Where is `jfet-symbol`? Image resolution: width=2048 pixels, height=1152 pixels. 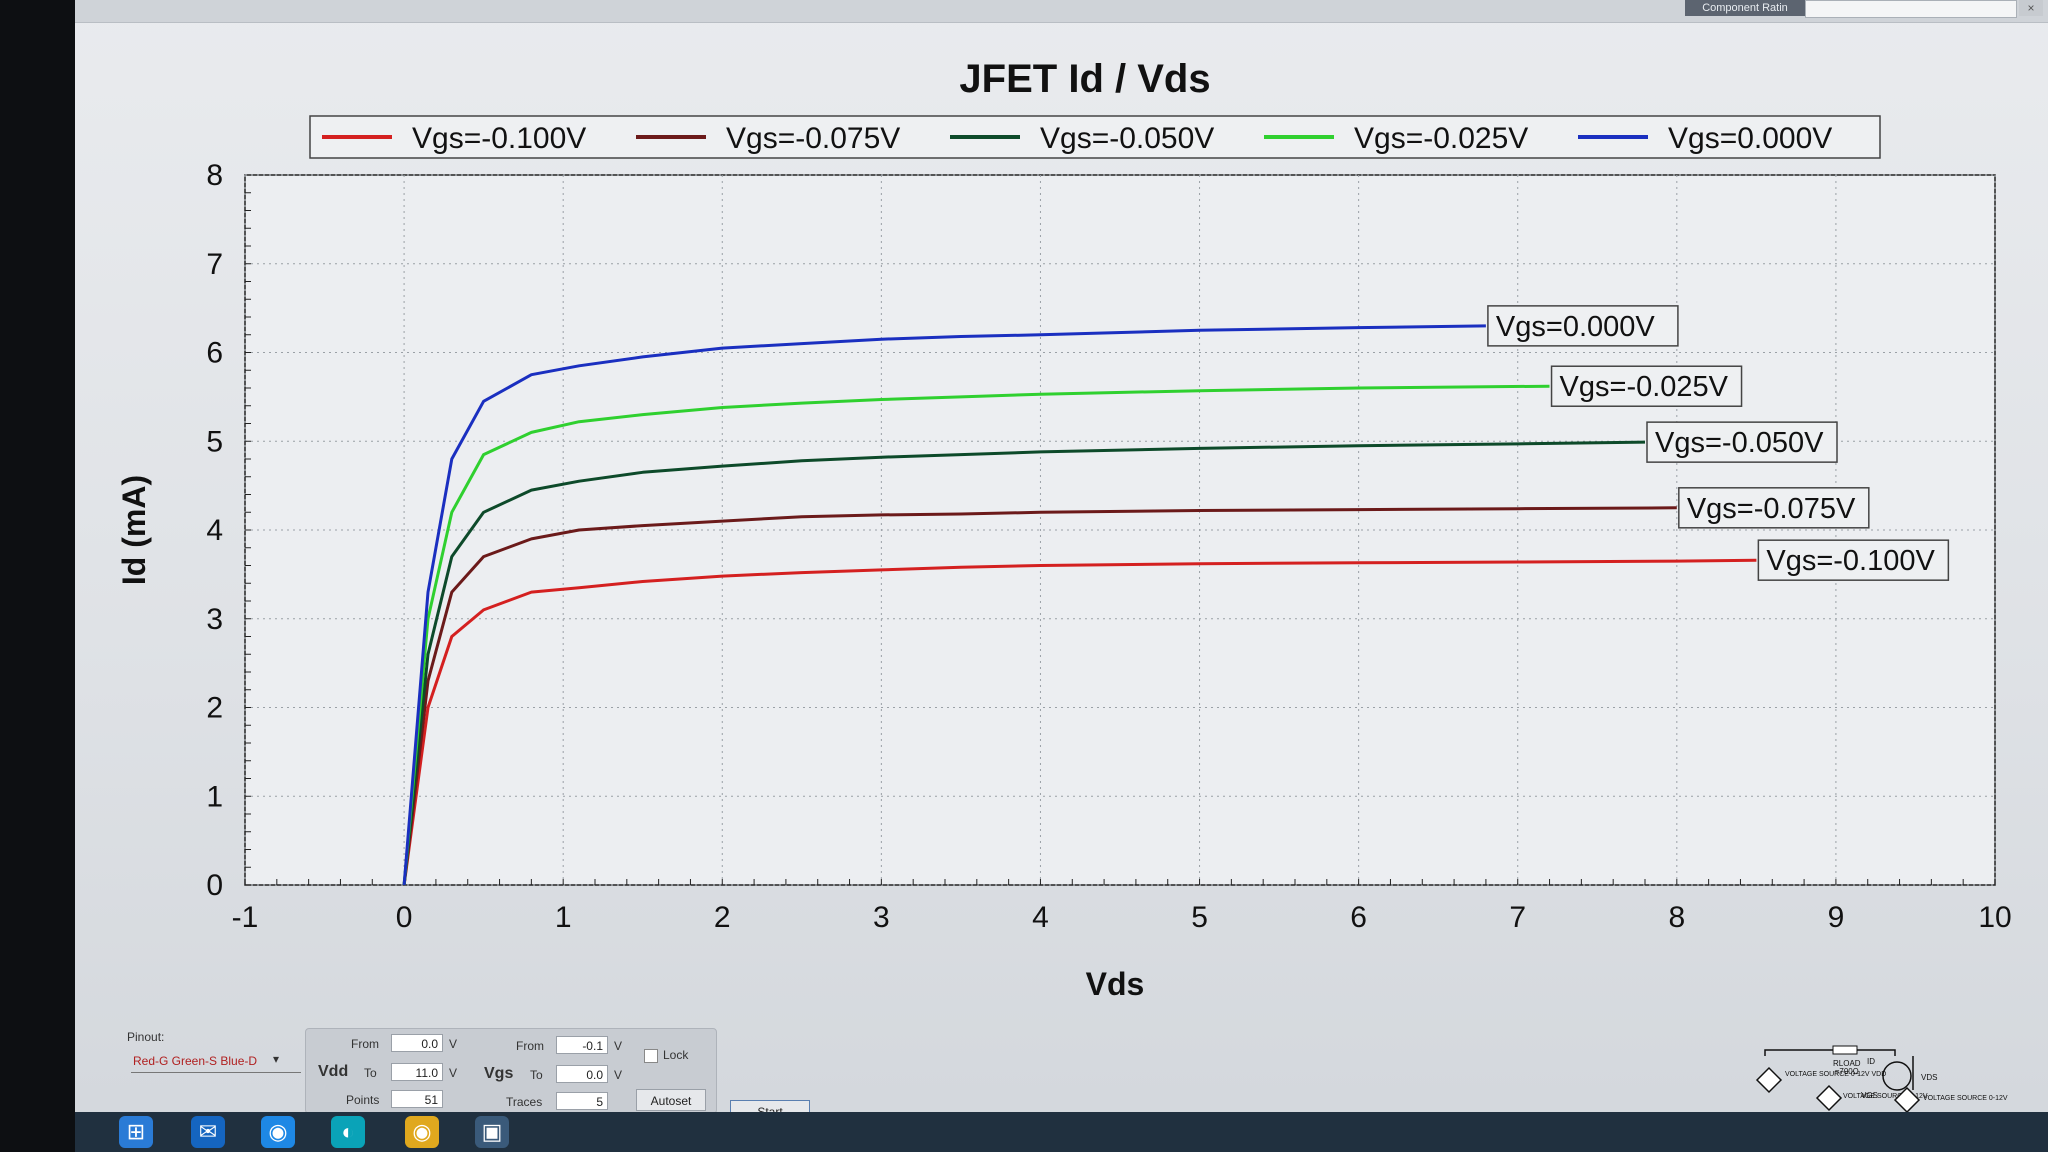
jfet-symbol is located at coordinates (1897, 1076).